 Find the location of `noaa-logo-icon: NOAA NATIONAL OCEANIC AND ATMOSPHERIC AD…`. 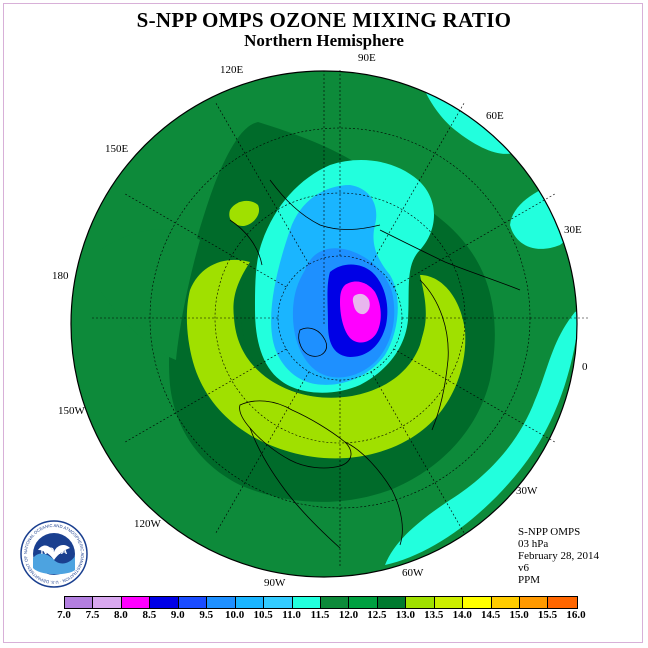

noaa-logo-icon: NOAA NATIONAL OCEANIC AND ATMOSPHERIC AD… is located at coordinates (54, 554).